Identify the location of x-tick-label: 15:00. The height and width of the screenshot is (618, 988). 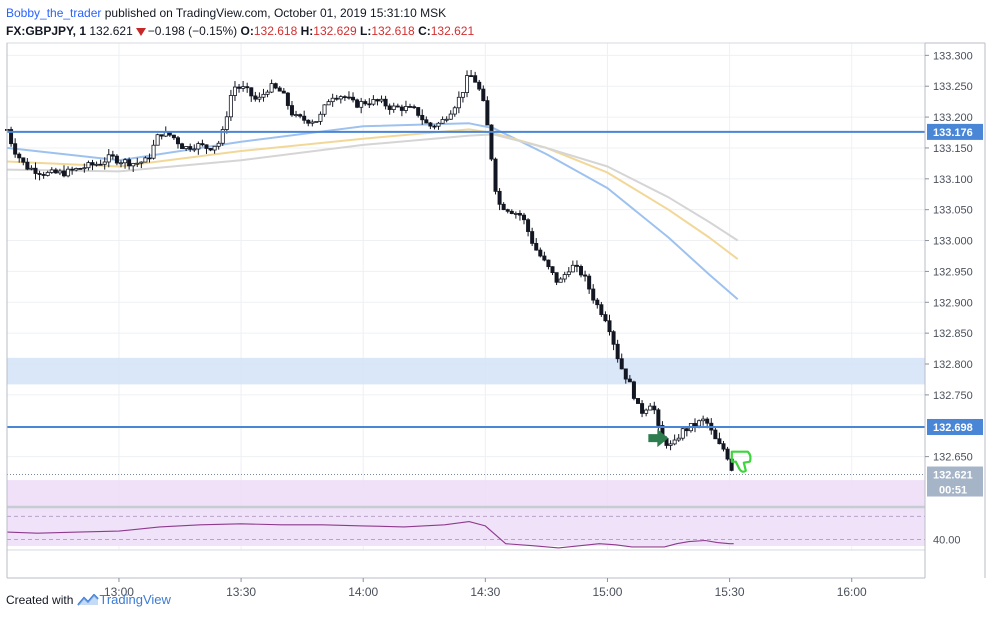
(607, 592).